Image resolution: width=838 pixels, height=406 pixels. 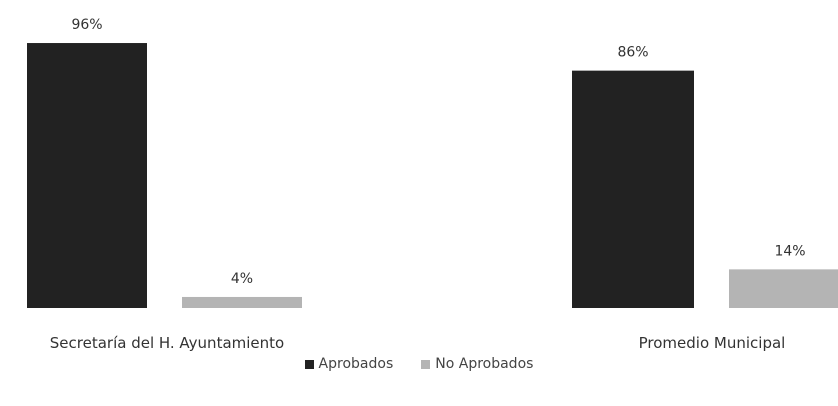 What do you see at coordinates (242, 302) in the screenshot?
I see `bar-no-aprobados-secretaria-del-h-ayuntamiento` at bounding box center [242, 302].